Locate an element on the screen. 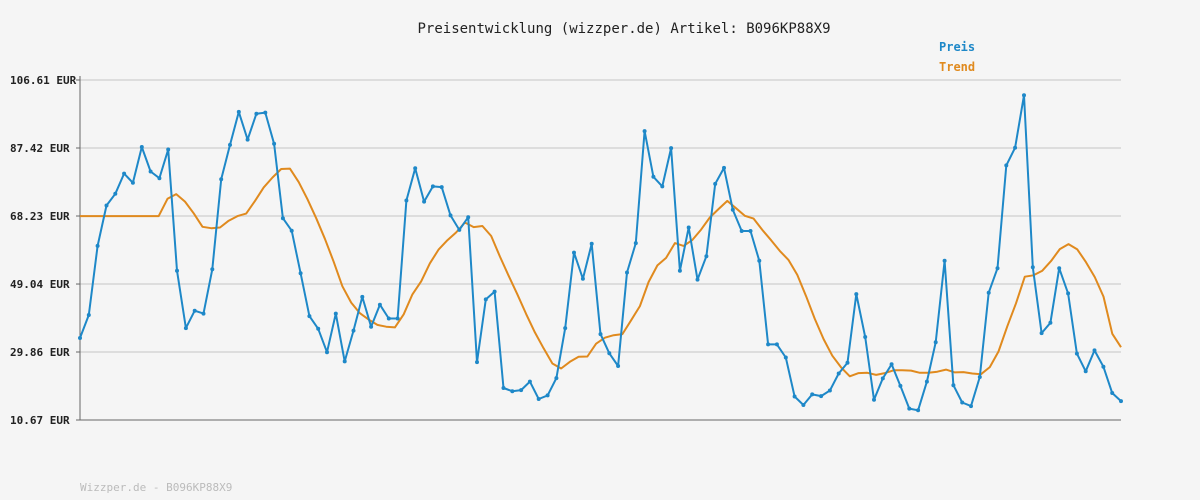 This screenshot has width=1200, height=500. y-tick-label: 68.23 EUR is located at coordinates (40, 216).